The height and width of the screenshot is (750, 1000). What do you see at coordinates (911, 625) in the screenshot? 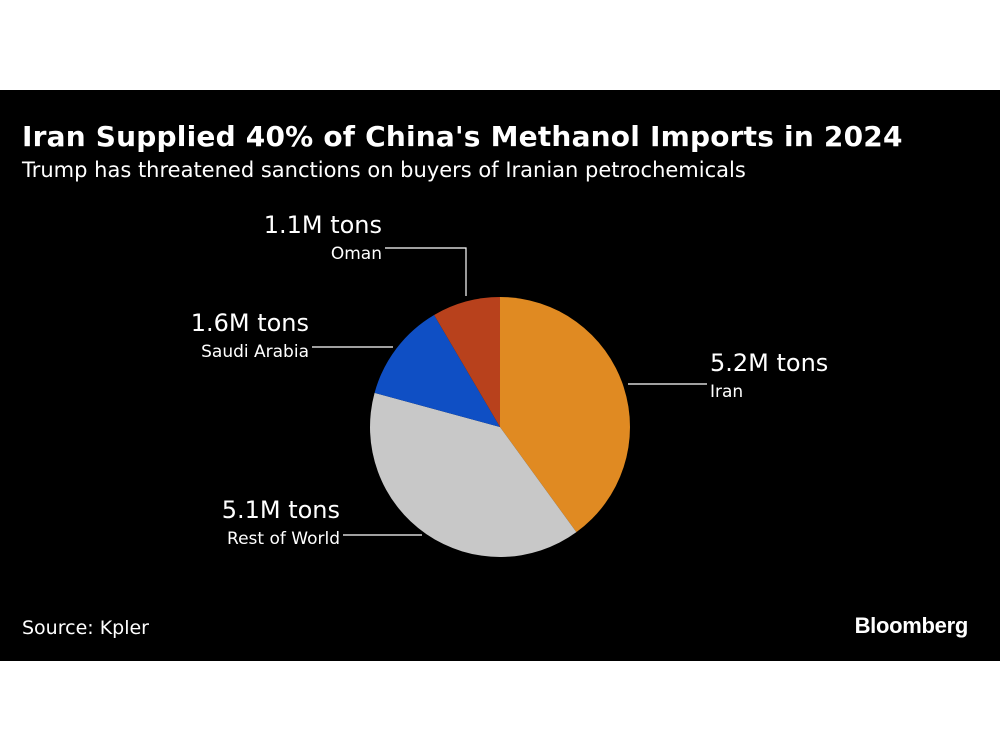
I see `bloomberg-logo: Bloomberg` at bounding box center [911, 625].